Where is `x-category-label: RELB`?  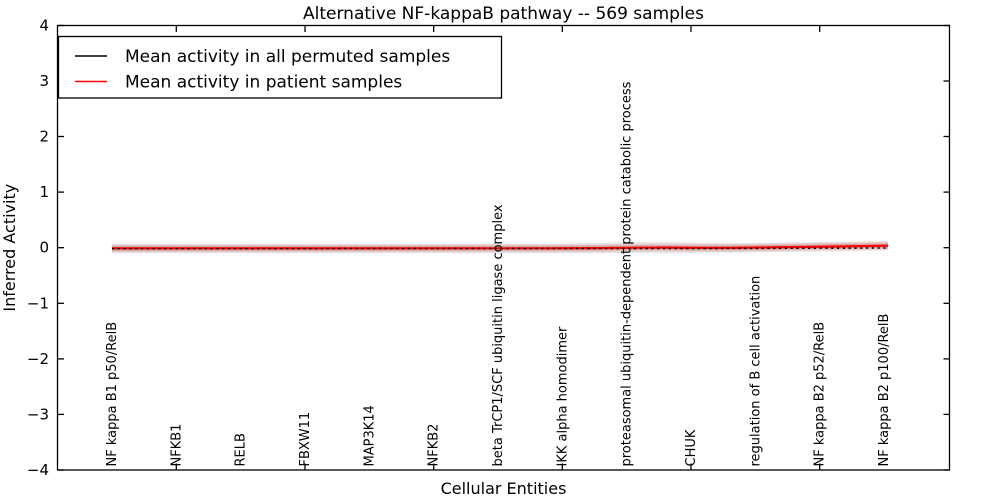 x-category-label: RELB is located at coordinates (241, 449).